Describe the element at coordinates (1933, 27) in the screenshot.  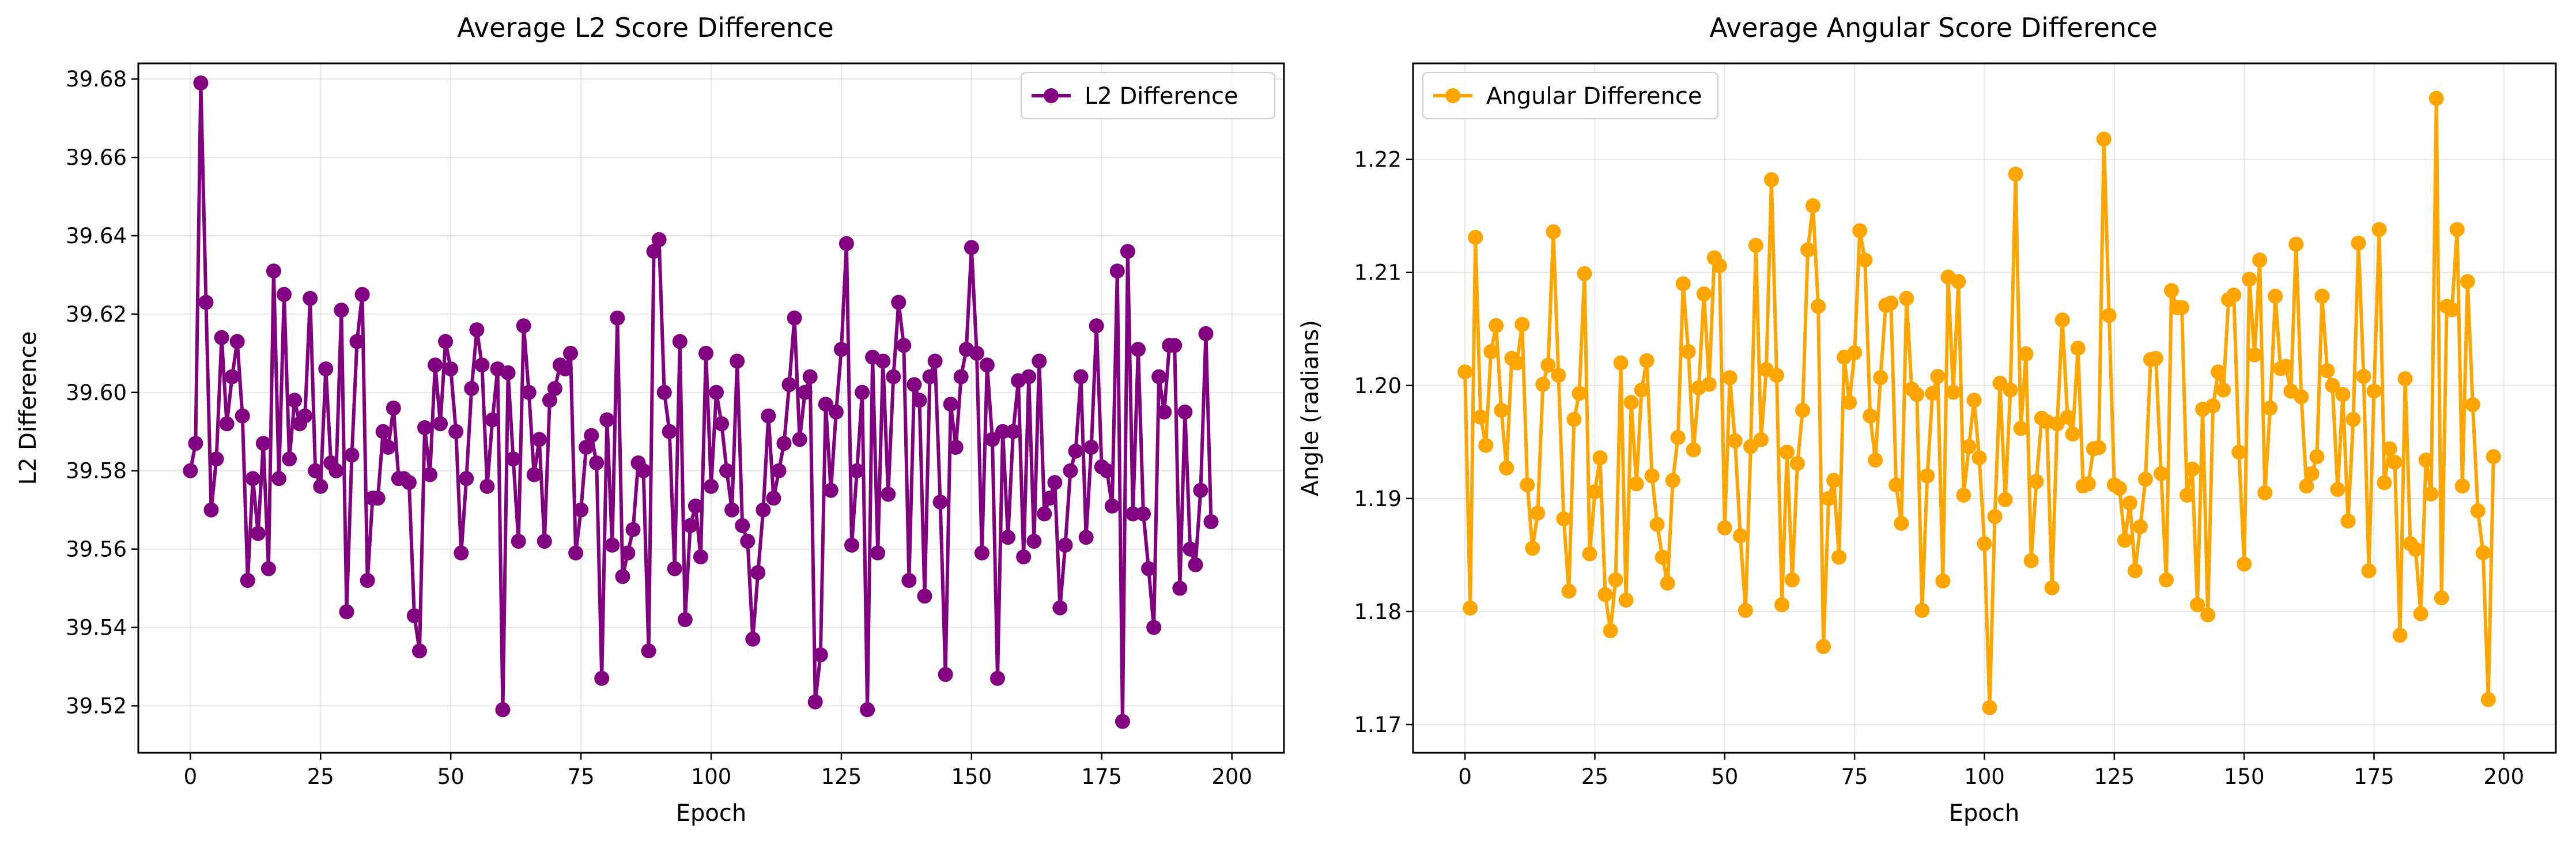
I see `chart-title: Average Angular Score Difference` at that location.